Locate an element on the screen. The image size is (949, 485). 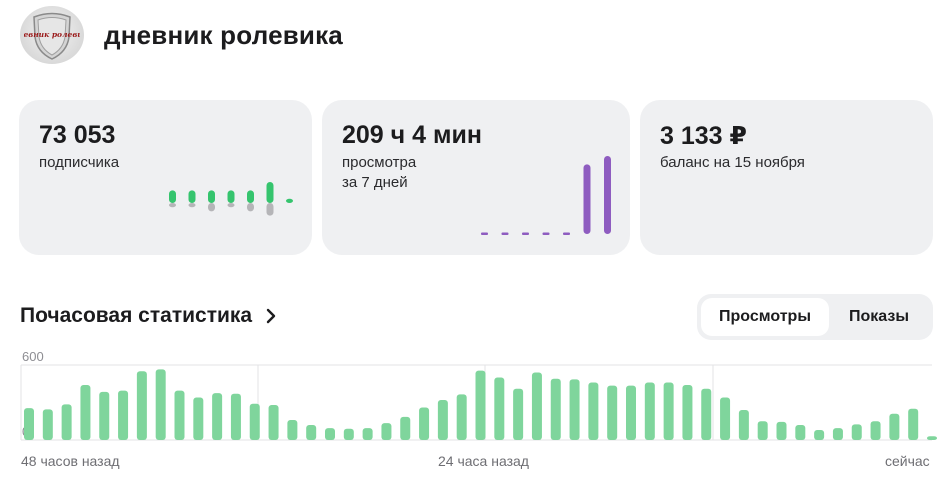
views-minutes: 4 is located at coordinates (419, 135).